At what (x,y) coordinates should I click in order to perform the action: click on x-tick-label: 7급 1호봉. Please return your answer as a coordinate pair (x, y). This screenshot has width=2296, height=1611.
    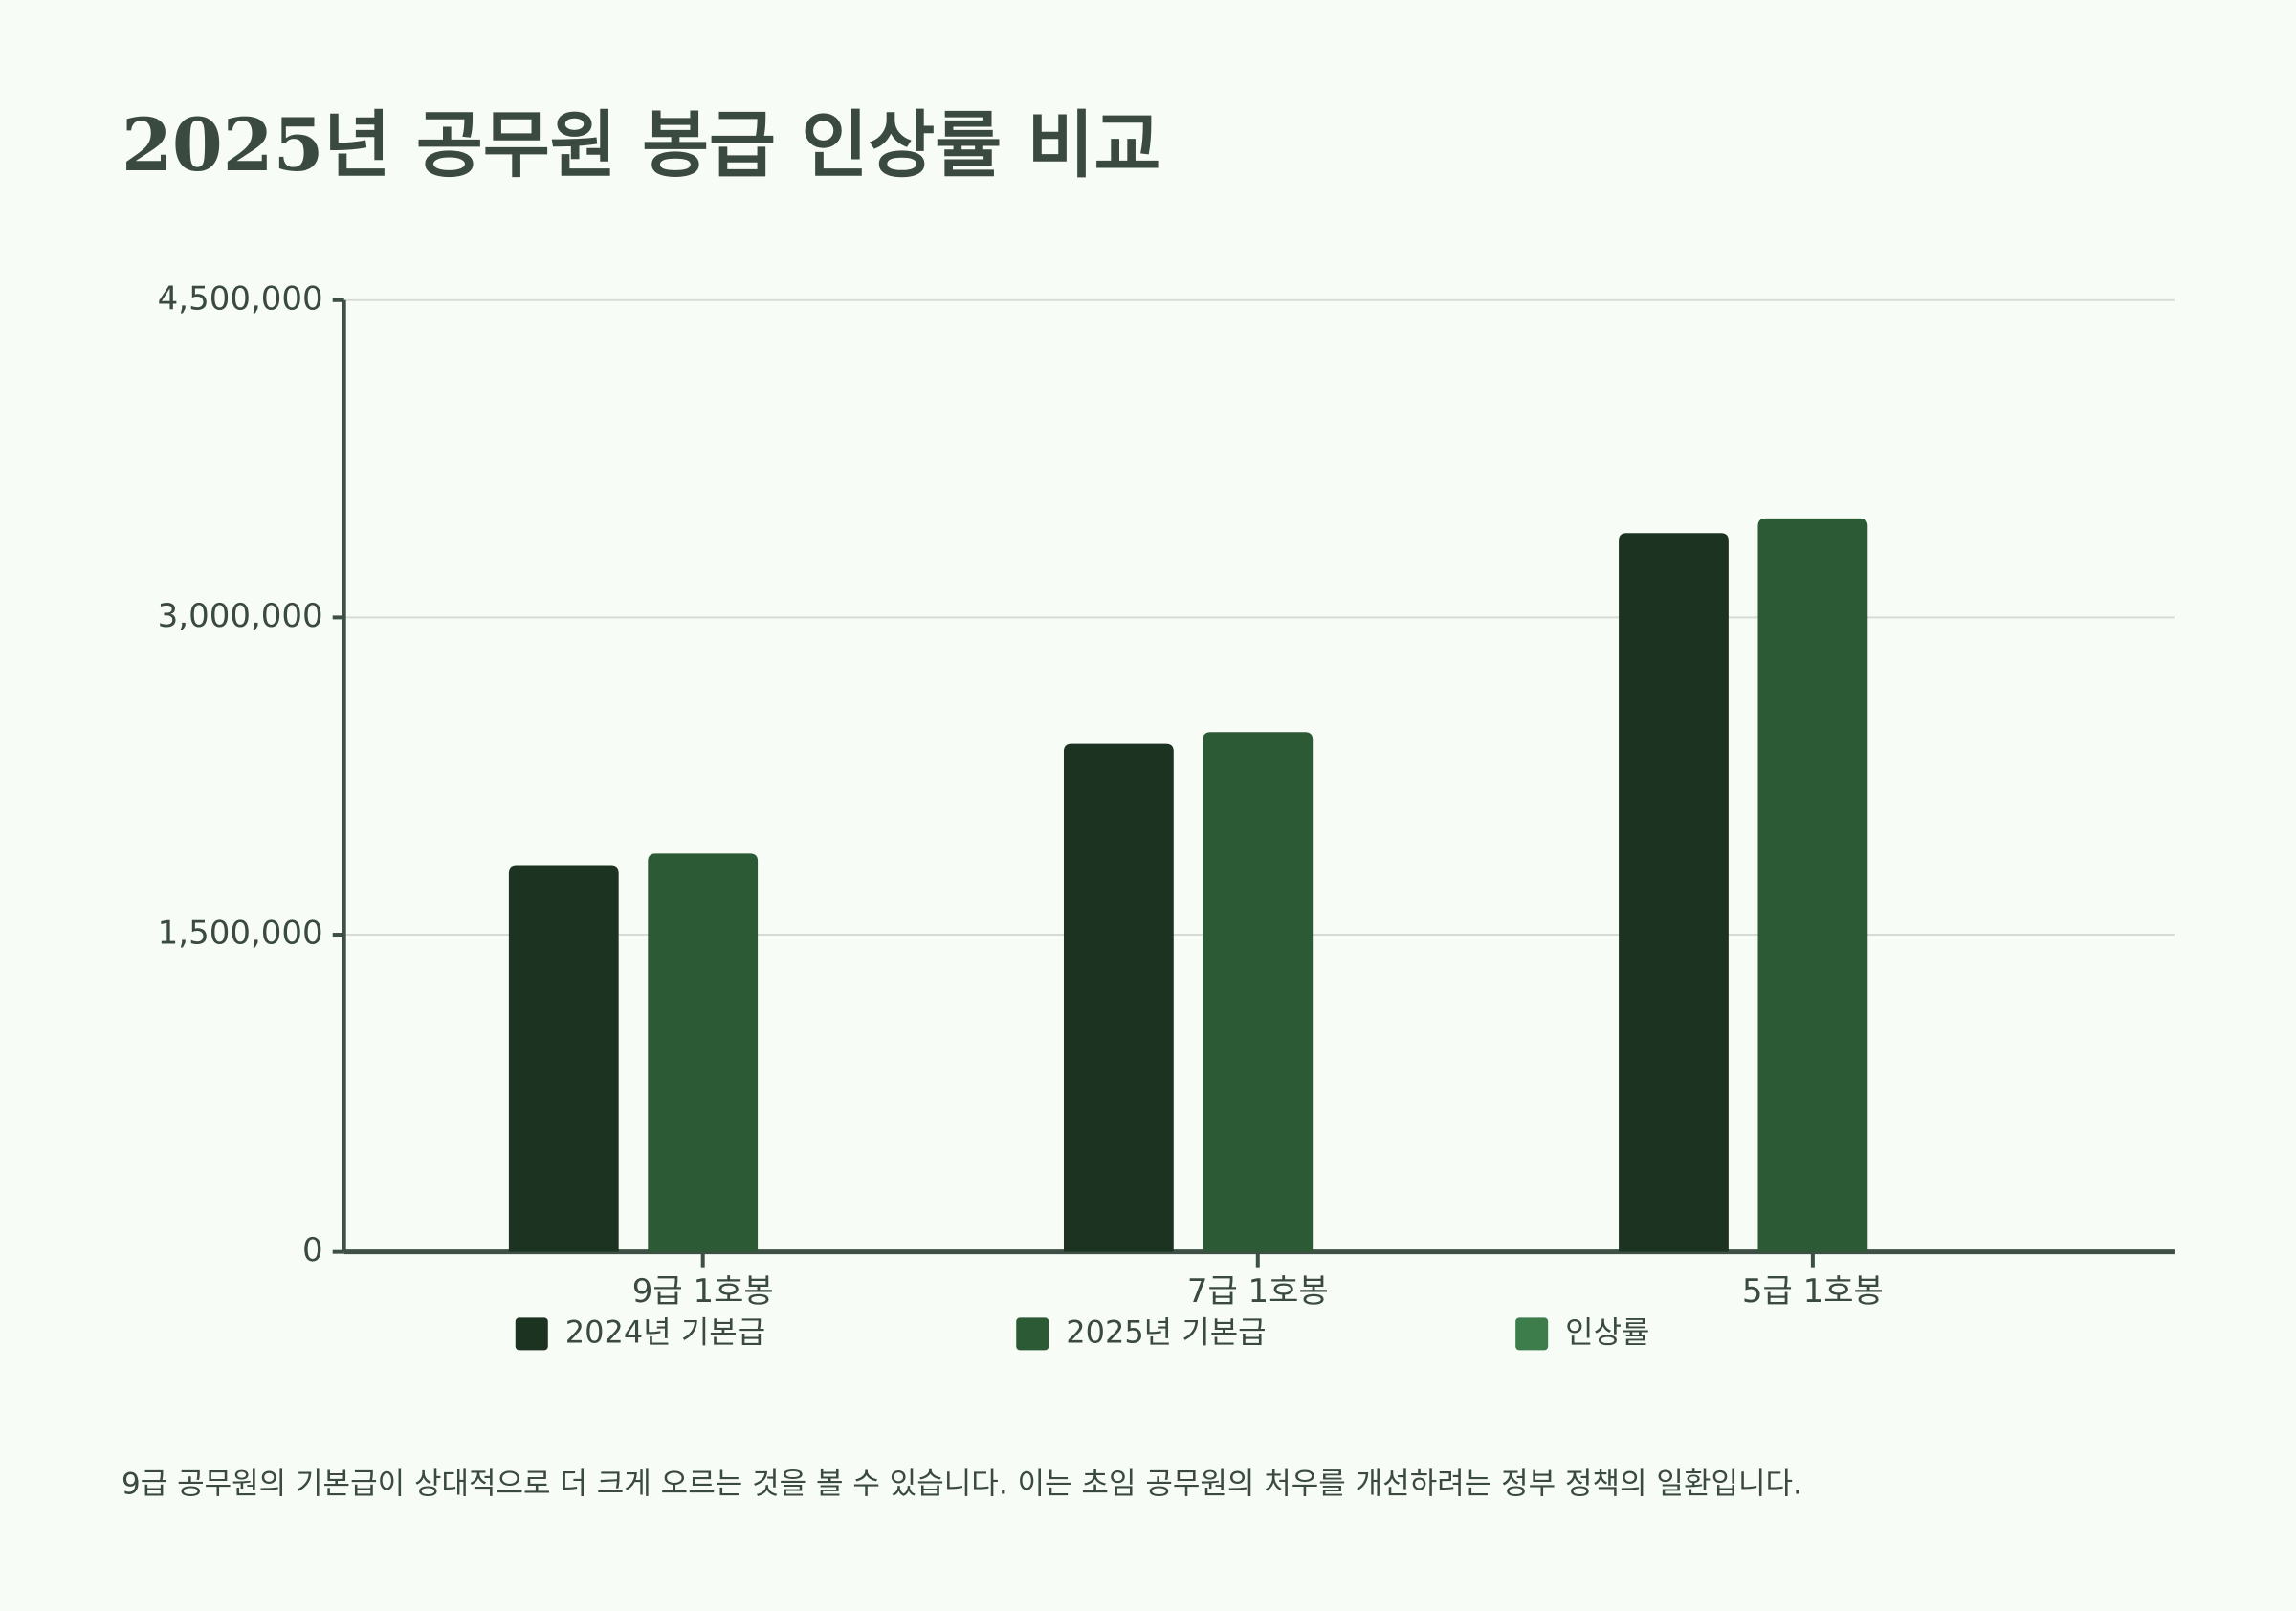
    Looking at the image, I should click on (1258, 1291).